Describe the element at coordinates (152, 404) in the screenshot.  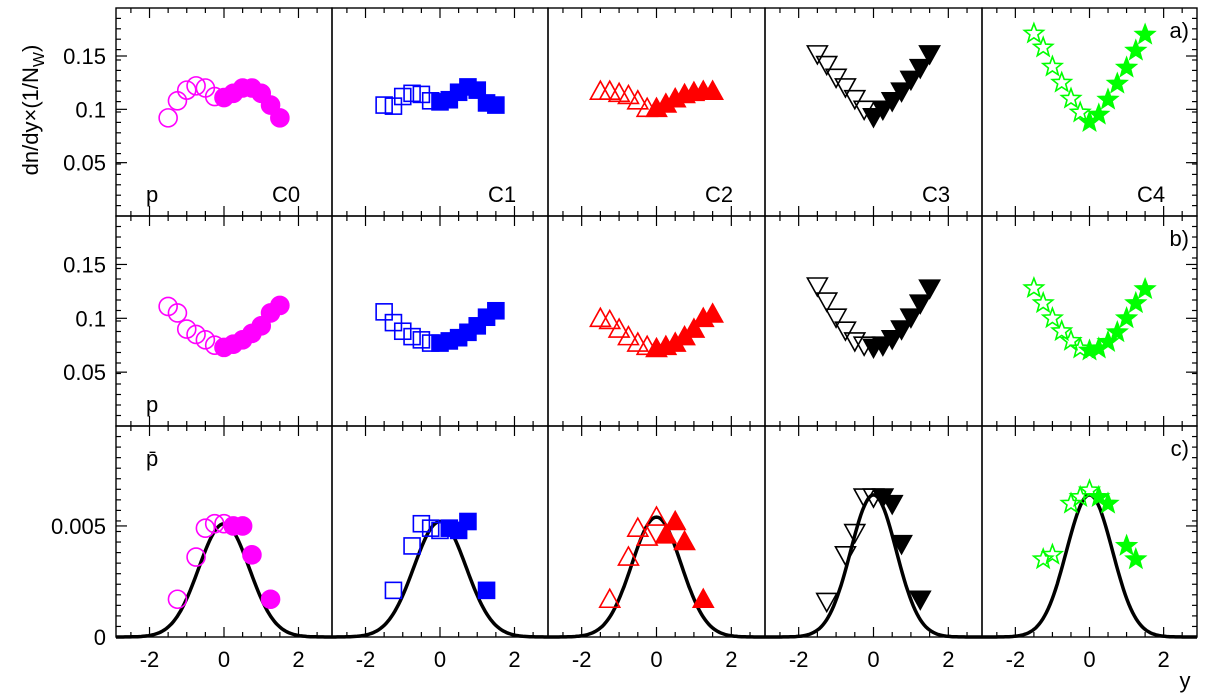
I see `particle-label: p` at that location.